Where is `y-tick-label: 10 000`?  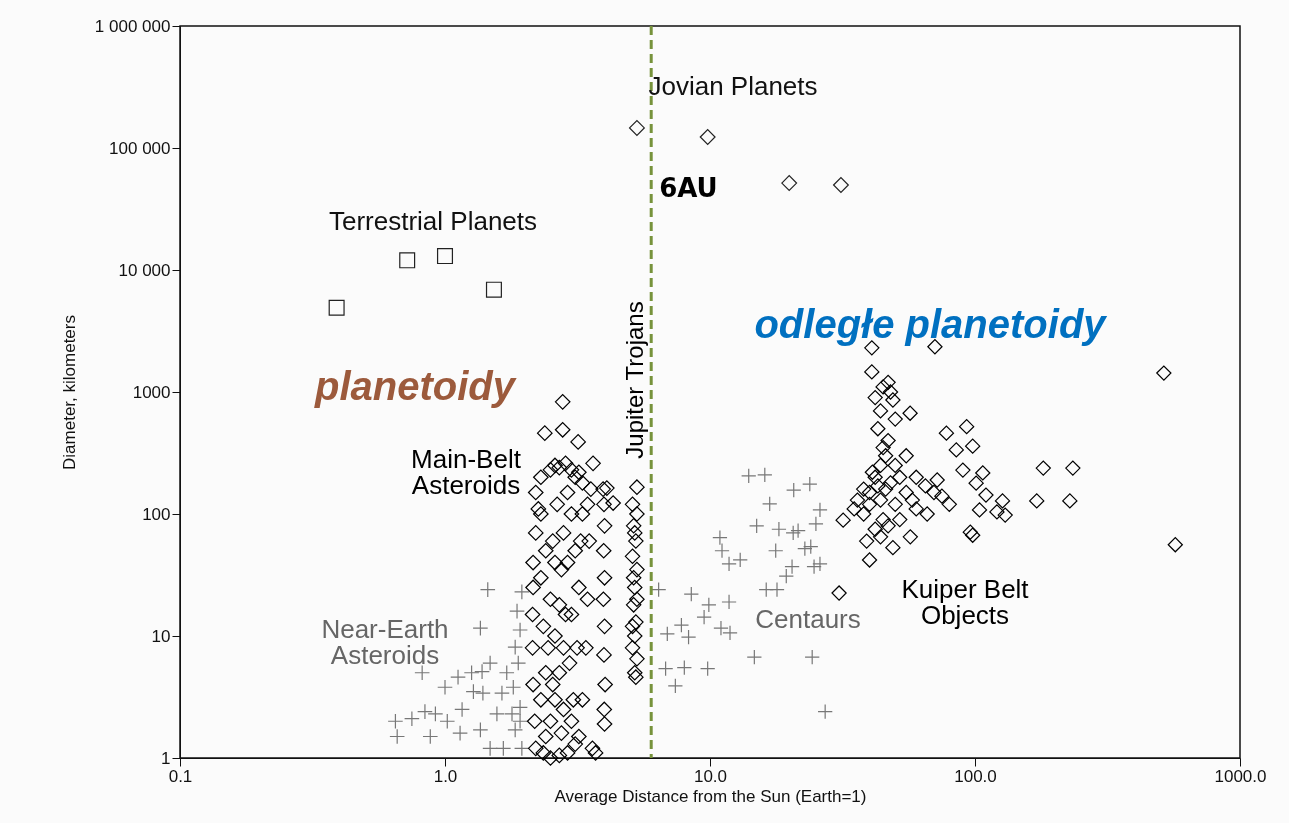 y-tick-label: 10 000 is located at coordinates (144, 270).